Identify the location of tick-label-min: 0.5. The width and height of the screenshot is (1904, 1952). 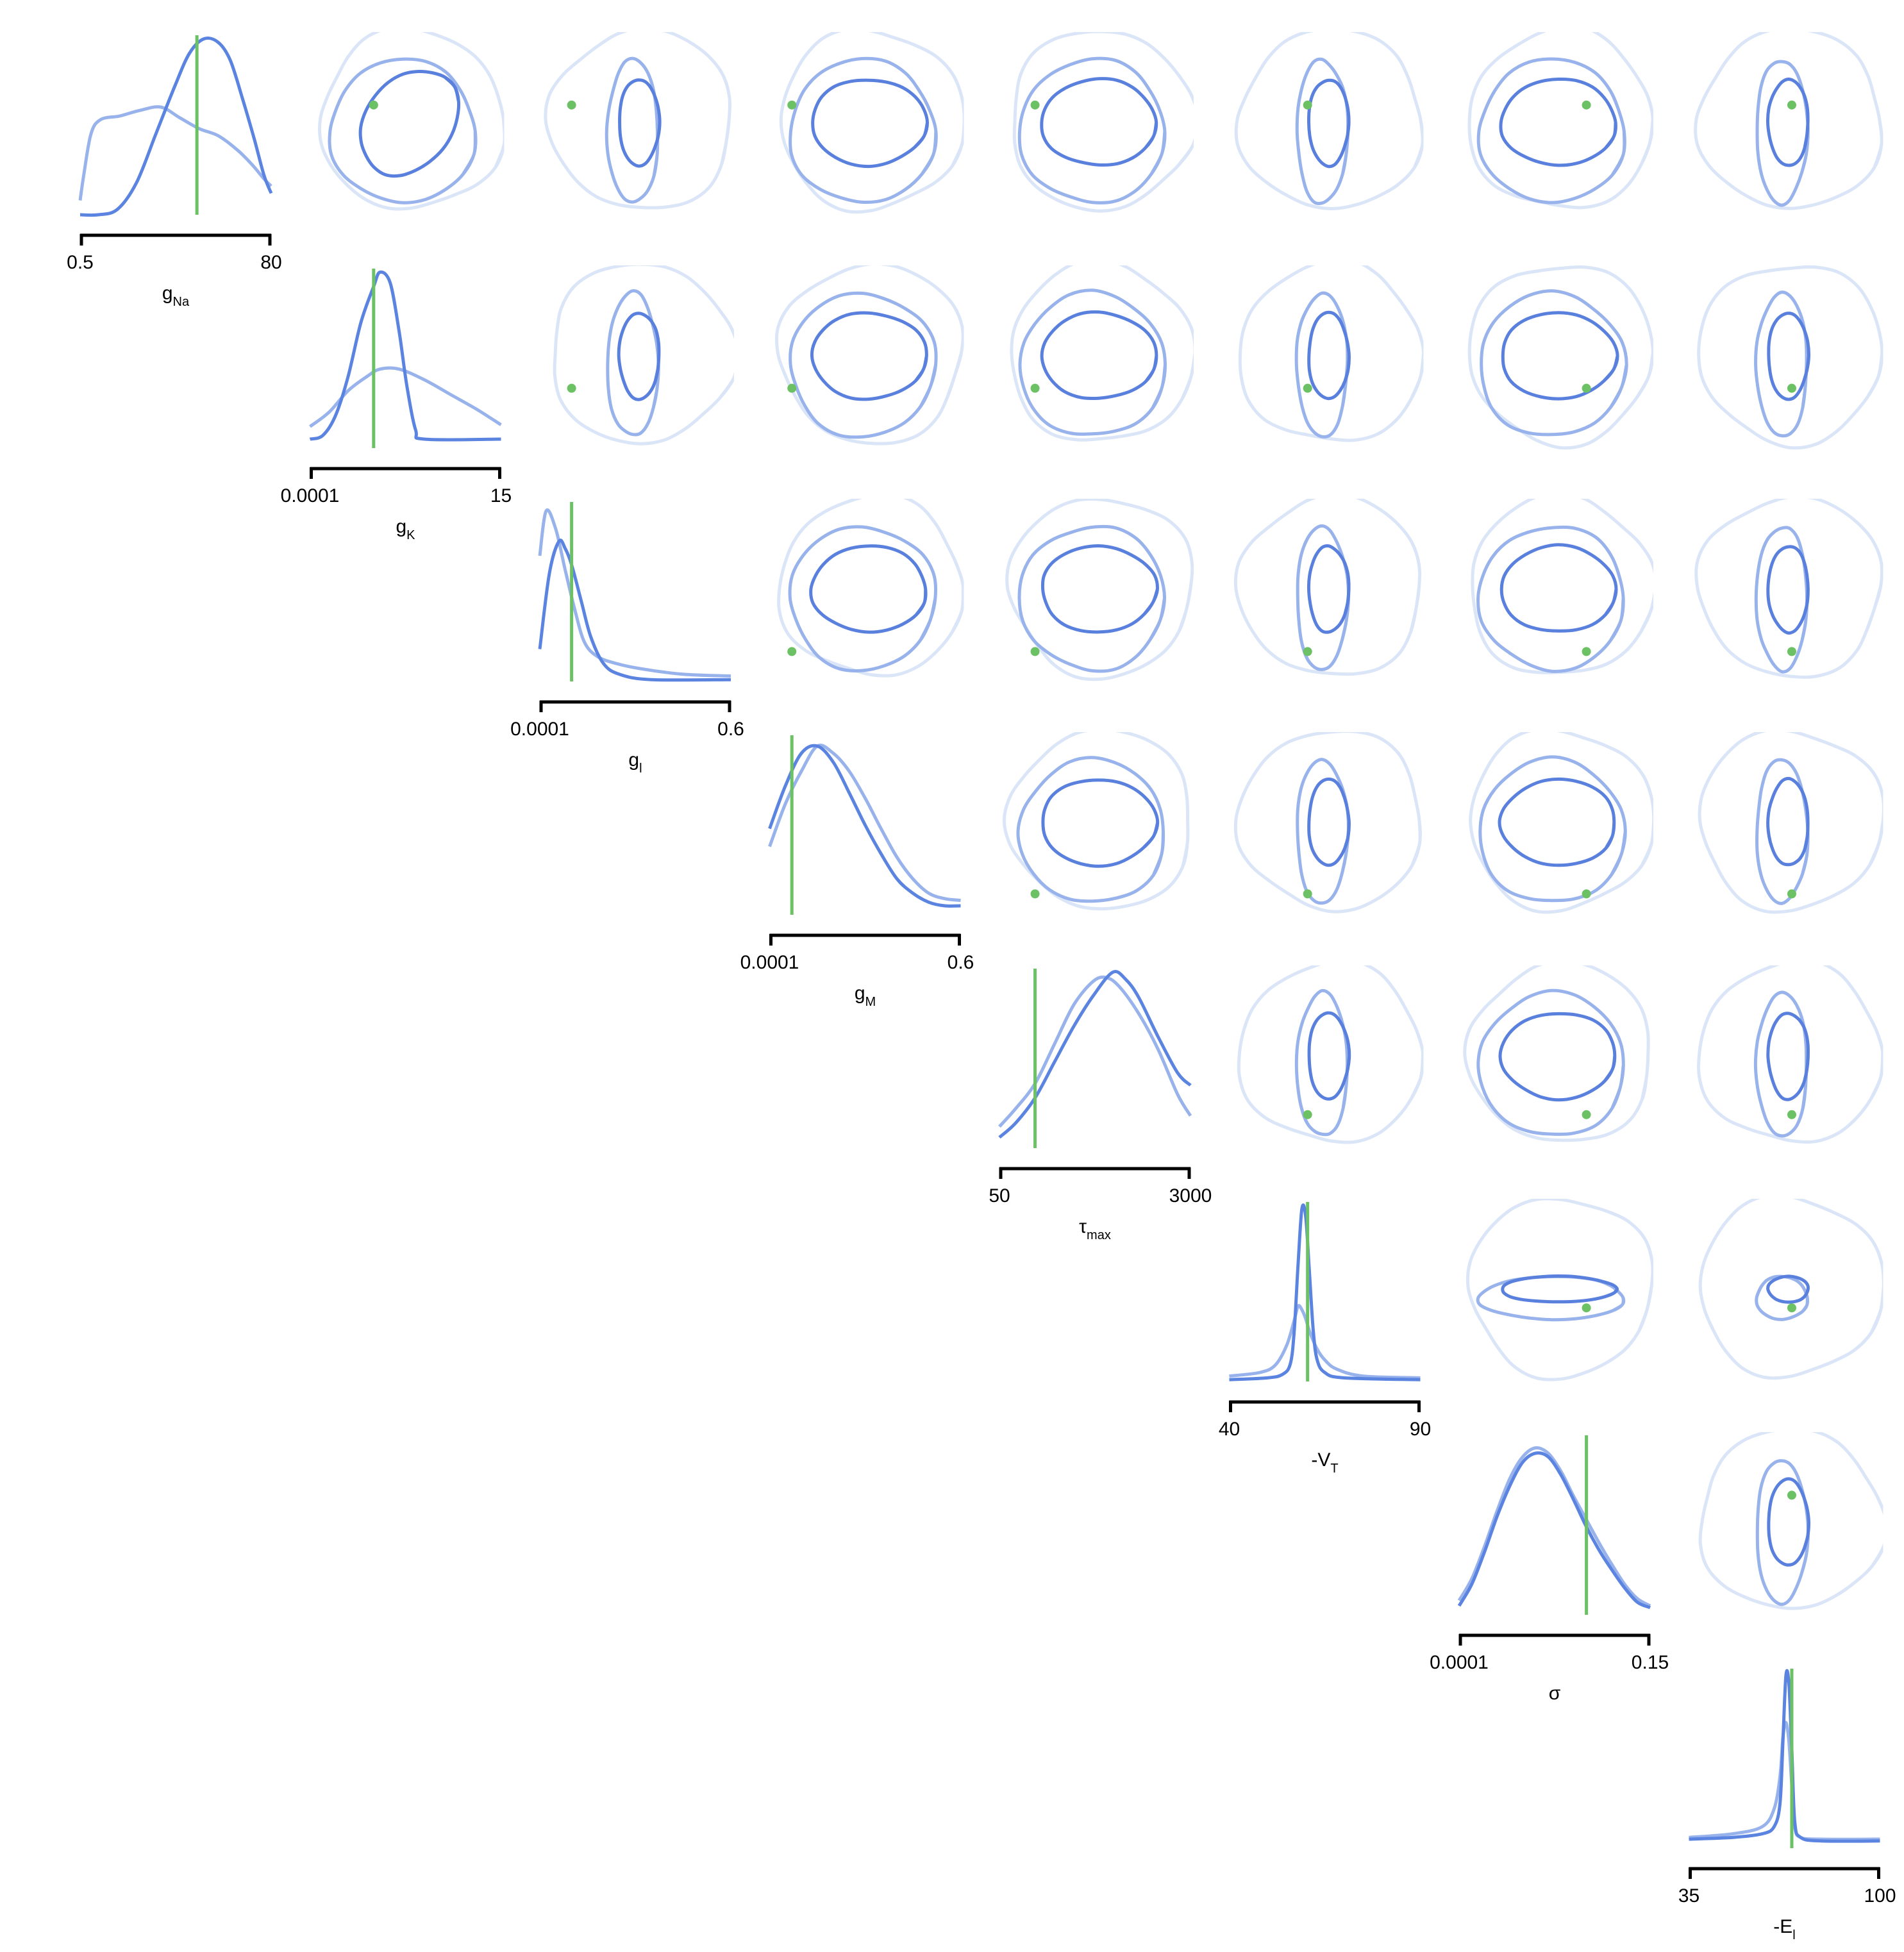
(80, 263).